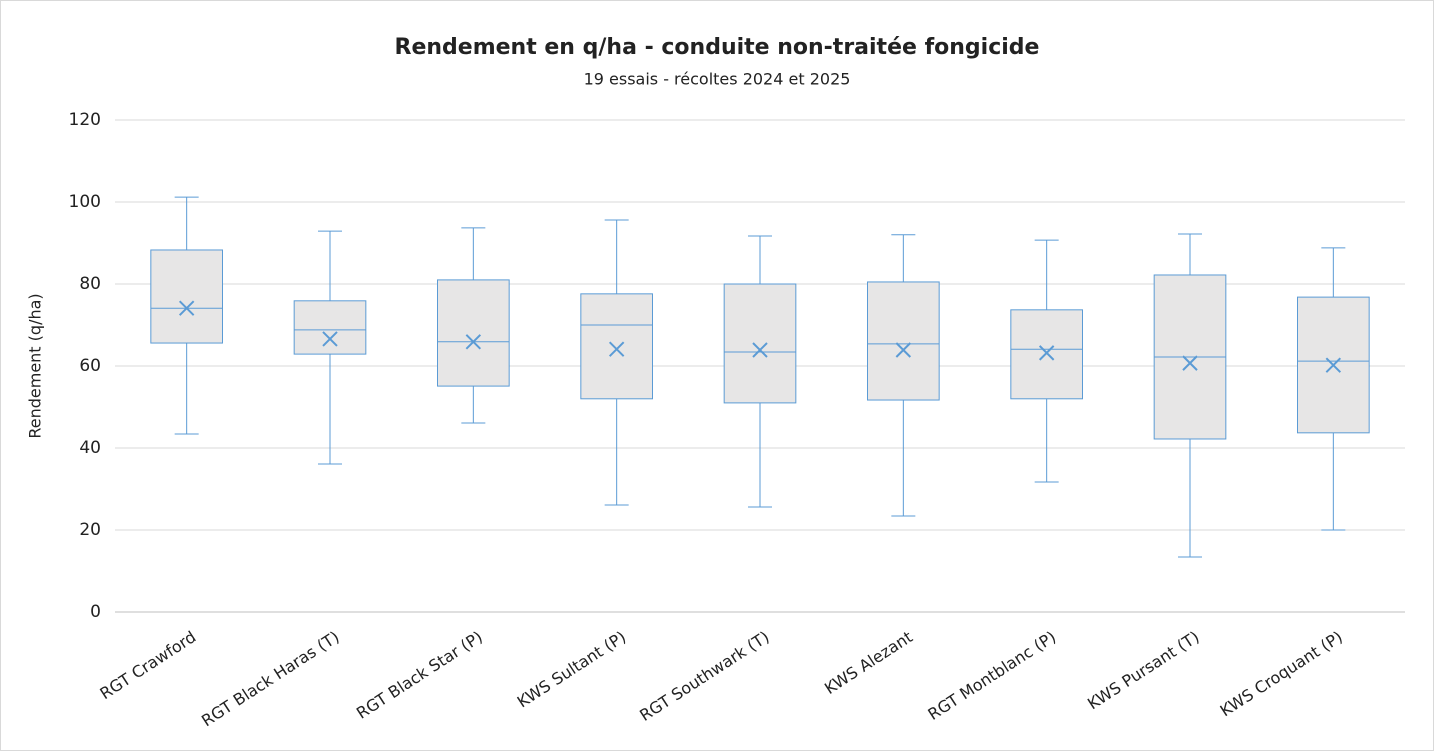 Image resolution: width=1434 pixels, height=751 pixels. What do you see at coordinates (90, 530) in the screenshot?
I see `y-tick-label: 20` at bounding box center [90, 530].